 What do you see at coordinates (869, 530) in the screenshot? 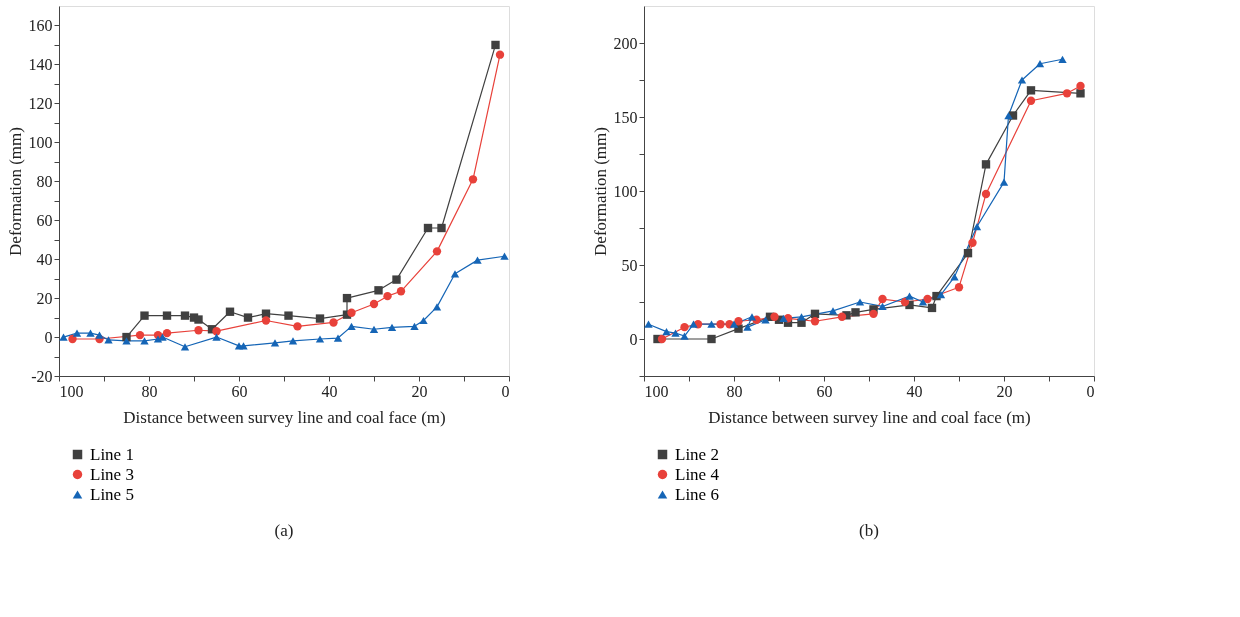
I see `text: (b)` at bounding box center [869, 530].